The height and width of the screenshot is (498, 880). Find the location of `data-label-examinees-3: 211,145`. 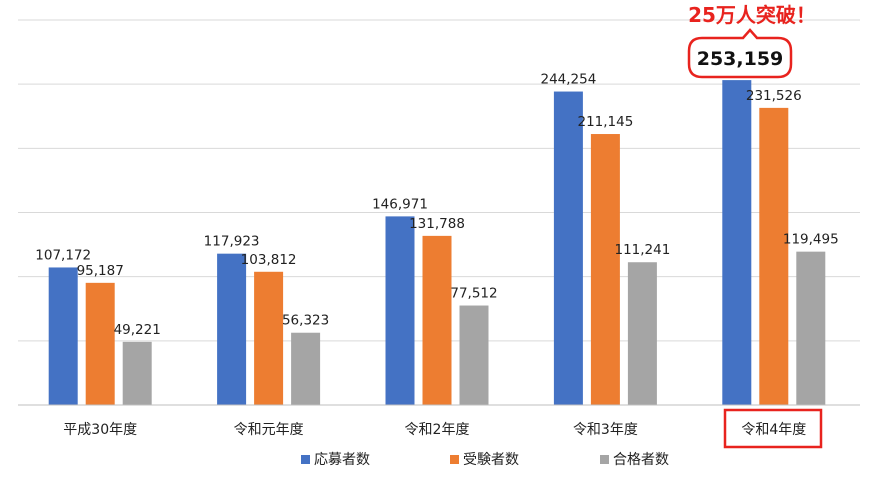

data-label-examinees-3: 211,145 is located at coordinates (605, 122).